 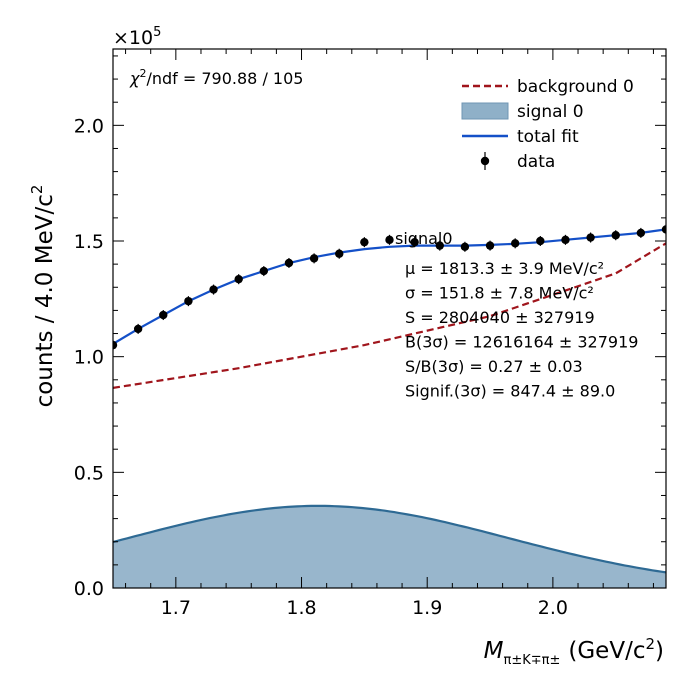 I want to click on y-tick-label: 0.0, so click(x=89, y=589).